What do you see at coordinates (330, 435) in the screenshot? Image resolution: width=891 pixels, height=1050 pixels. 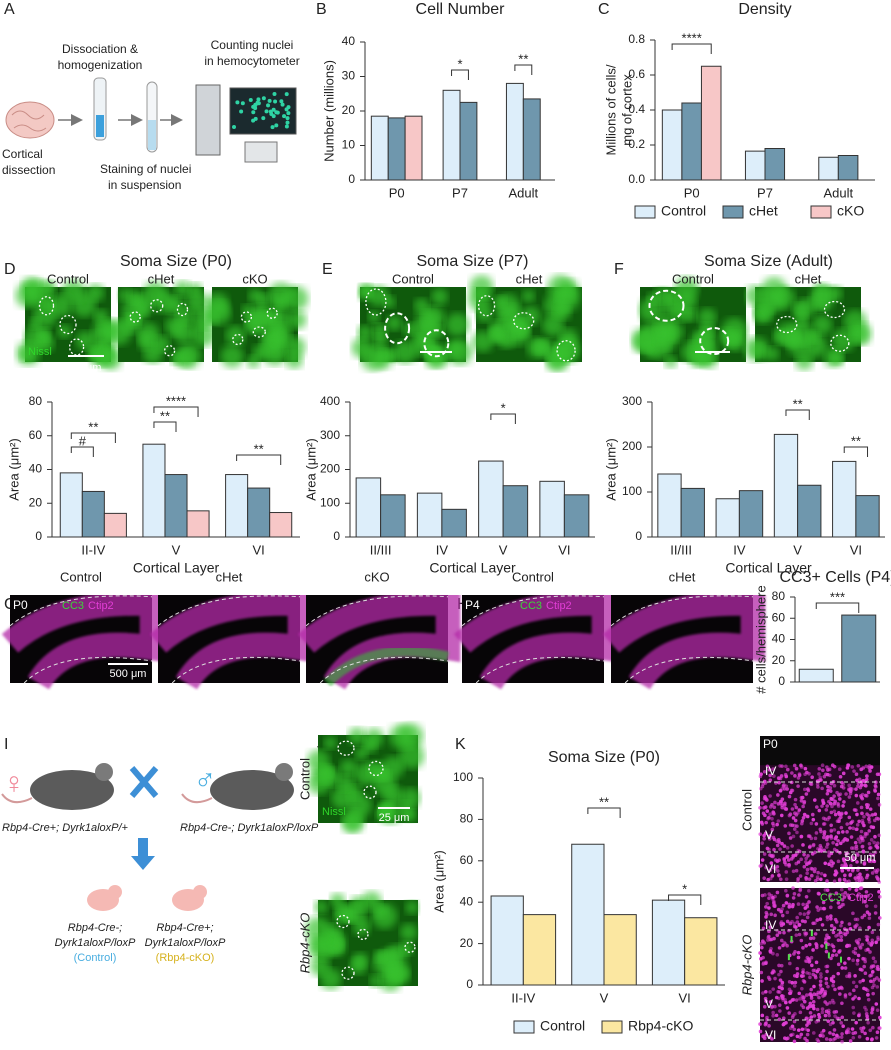 I see `y-tick-label: 300` at bounding box center [330, 435].